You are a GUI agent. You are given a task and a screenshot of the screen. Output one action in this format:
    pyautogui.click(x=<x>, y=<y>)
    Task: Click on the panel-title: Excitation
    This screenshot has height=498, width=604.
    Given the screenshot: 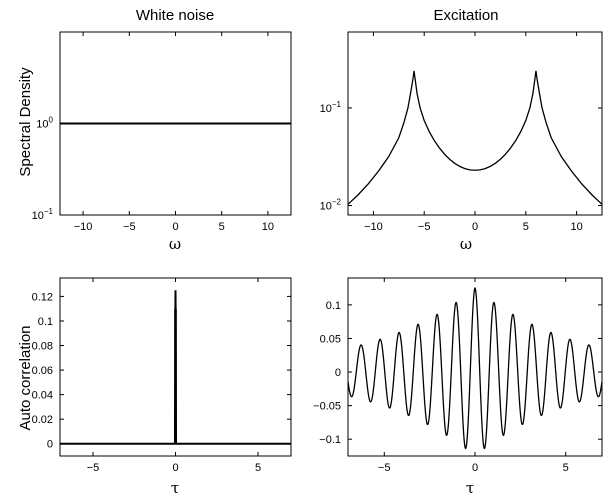 What is the action you would take?
    pyautogui.click(x=465, y=15)
    